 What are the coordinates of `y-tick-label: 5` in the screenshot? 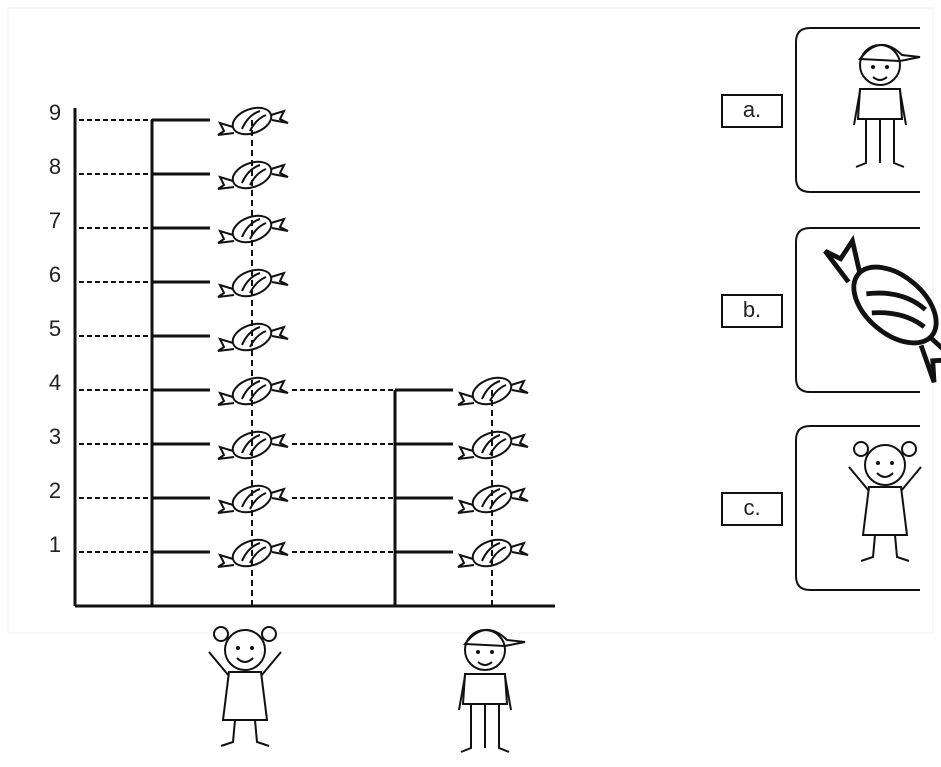 It's located at (55, 328).